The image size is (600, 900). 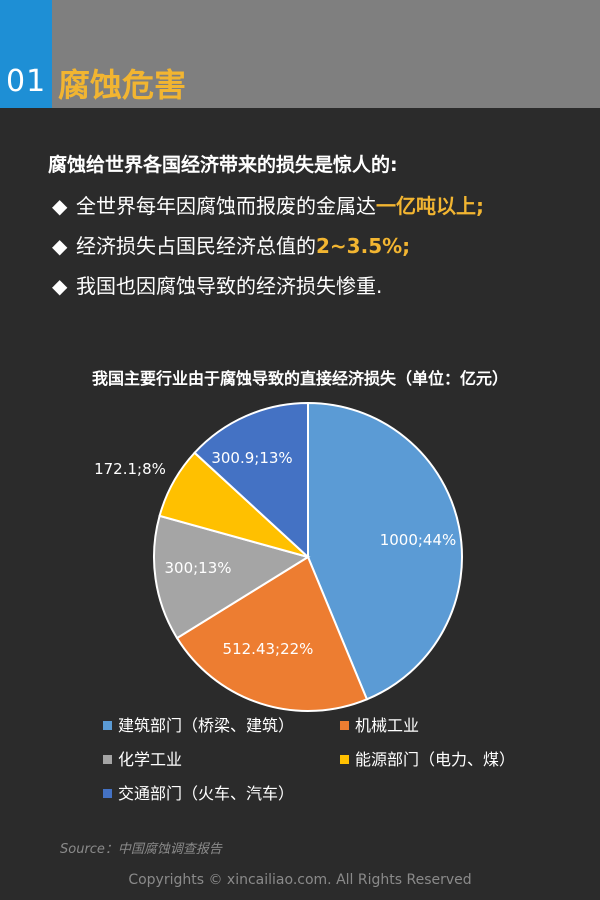 I want to click on legend-item: 机械工业, so click(x=379, y=724).